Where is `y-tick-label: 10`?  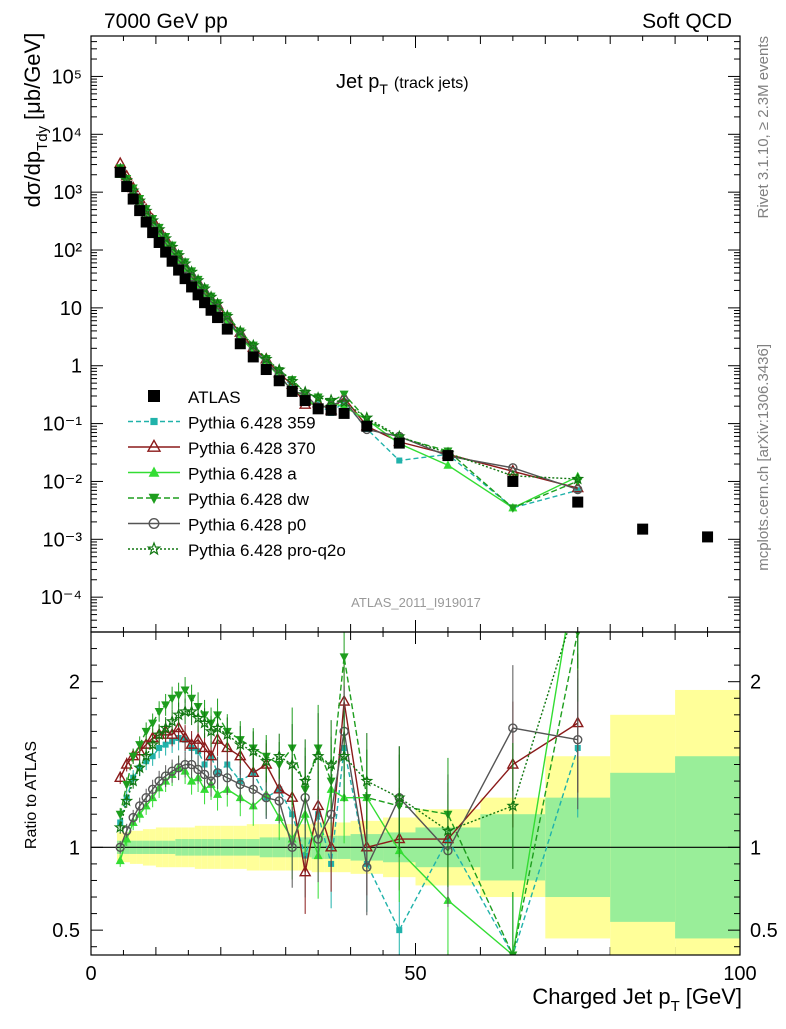 y-tick-label: 10 is located at coordinates (71, 309).